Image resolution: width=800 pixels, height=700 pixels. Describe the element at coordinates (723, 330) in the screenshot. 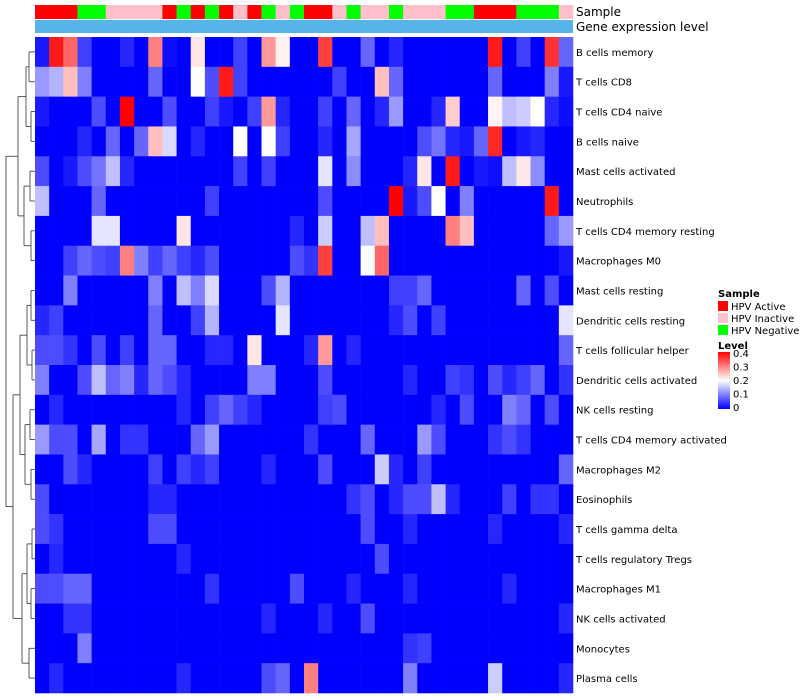

I see `legend-swatch-hpv-negative` at that location.